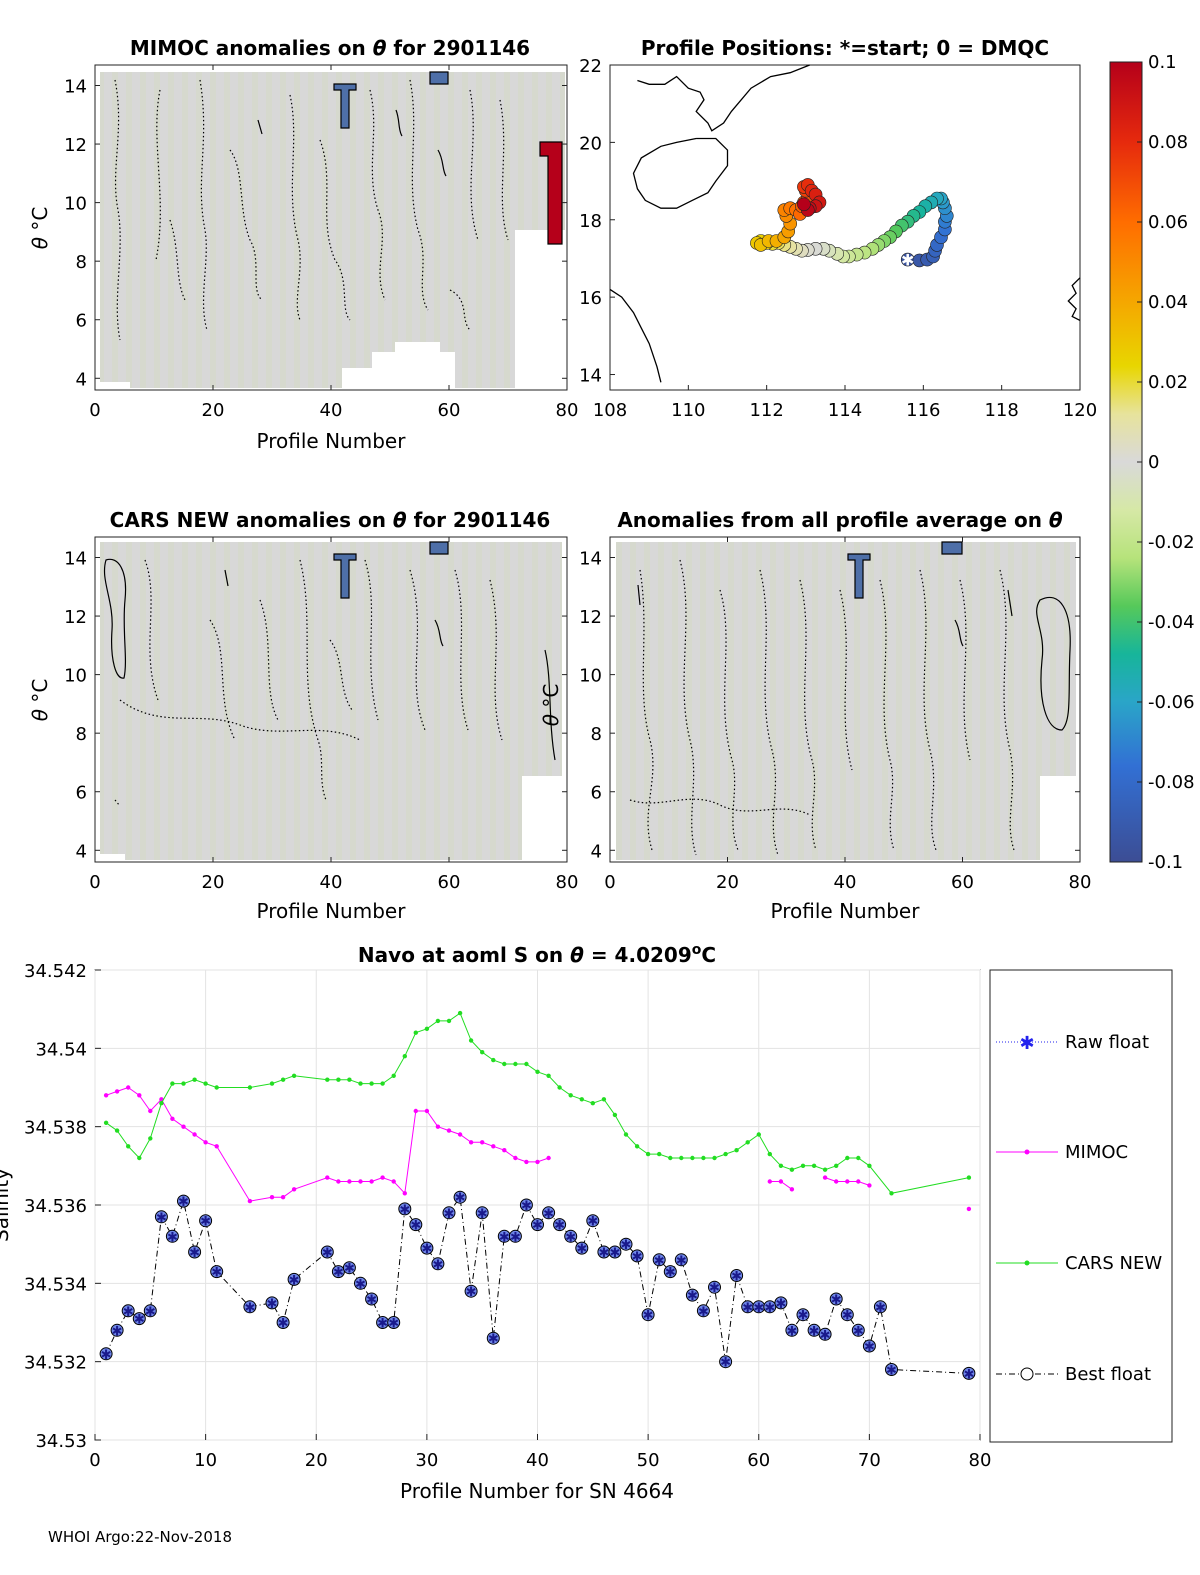 The height and width of the screenshot is (1575, 1200). What do you see at coordinates (75, 676) in the screenshot?
I see `y-tick-label: 10` at bounding box center [75, 676].